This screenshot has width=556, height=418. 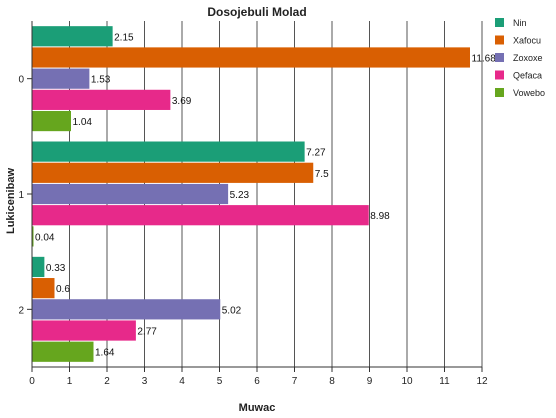 What do you see at coordinates (11, 201) in the screenshot?
I see `y-axis-title: Lukicenibaw` at bounding box center [11, 201].